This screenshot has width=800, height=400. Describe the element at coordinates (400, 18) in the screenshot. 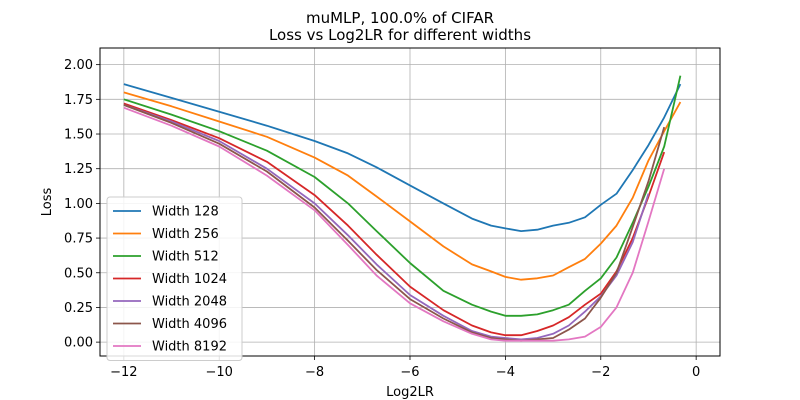

I see `chart-title: muMLP, 100.0% of CIFAR` at that location.